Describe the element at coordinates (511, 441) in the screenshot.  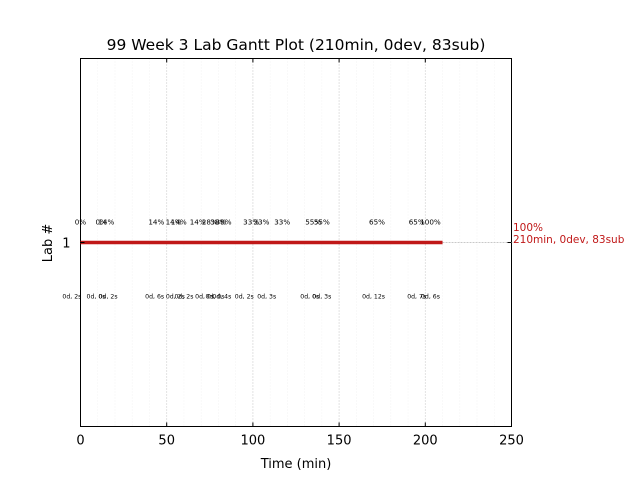
I see `x-tick-label: 250` at that location.